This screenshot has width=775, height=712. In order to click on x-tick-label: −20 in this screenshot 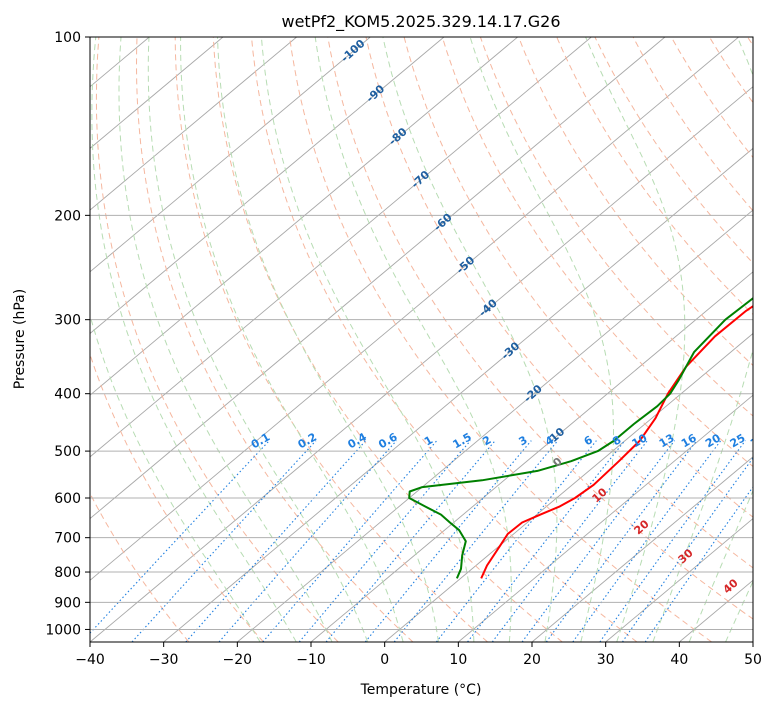, I will do `click(238, 660)`.